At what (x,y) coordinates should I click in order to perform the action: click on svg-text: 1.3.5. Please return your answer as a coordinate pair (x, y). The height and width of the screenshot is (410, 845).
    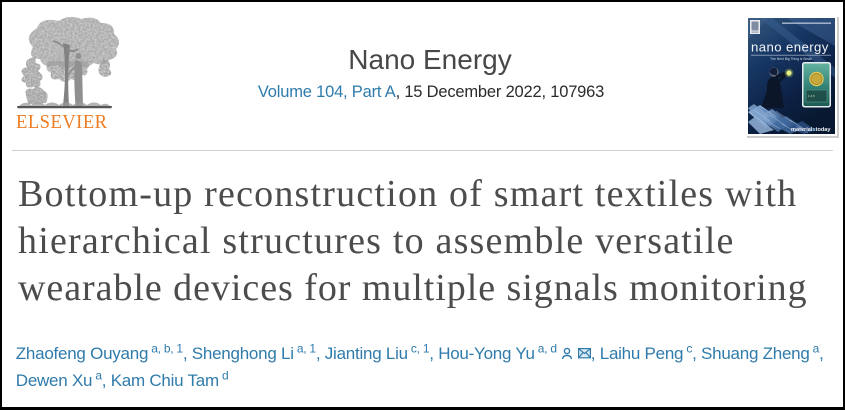
    Looking at the image, I should click on (811, 96).